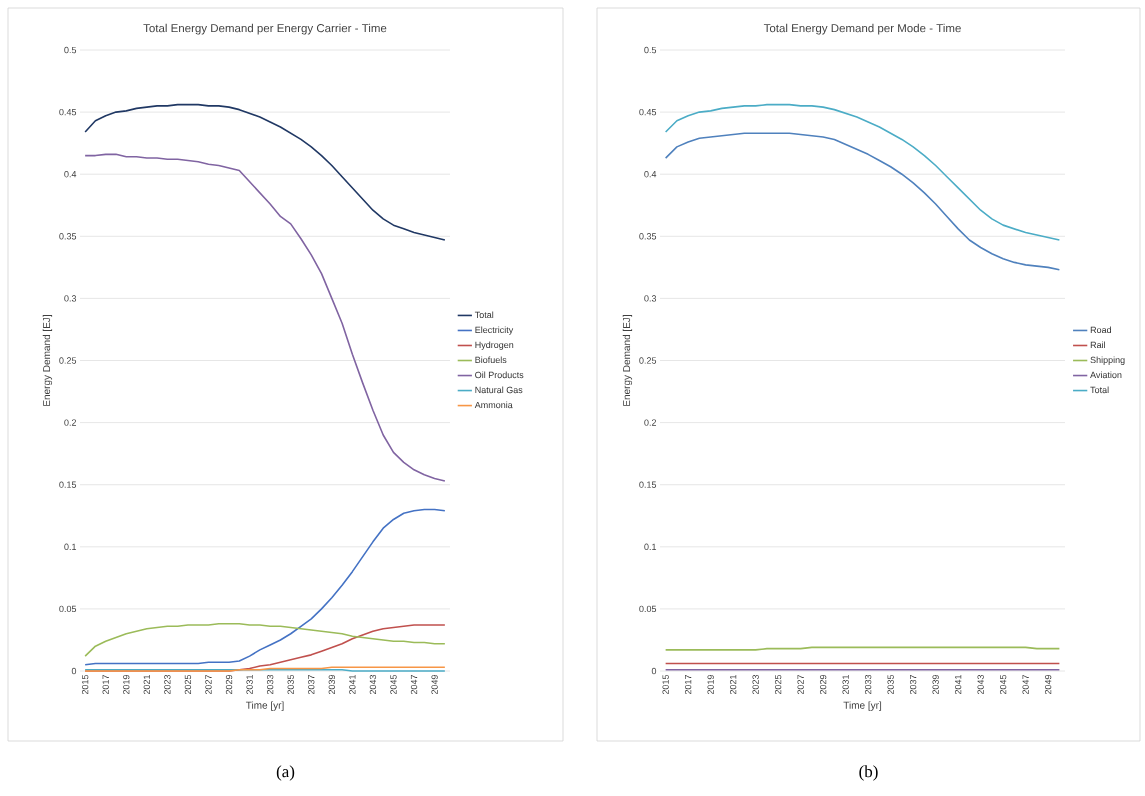  Describe the element at coordinates (493, 405) in the screenshot. I see `legend-label: Ammonia` at that location.